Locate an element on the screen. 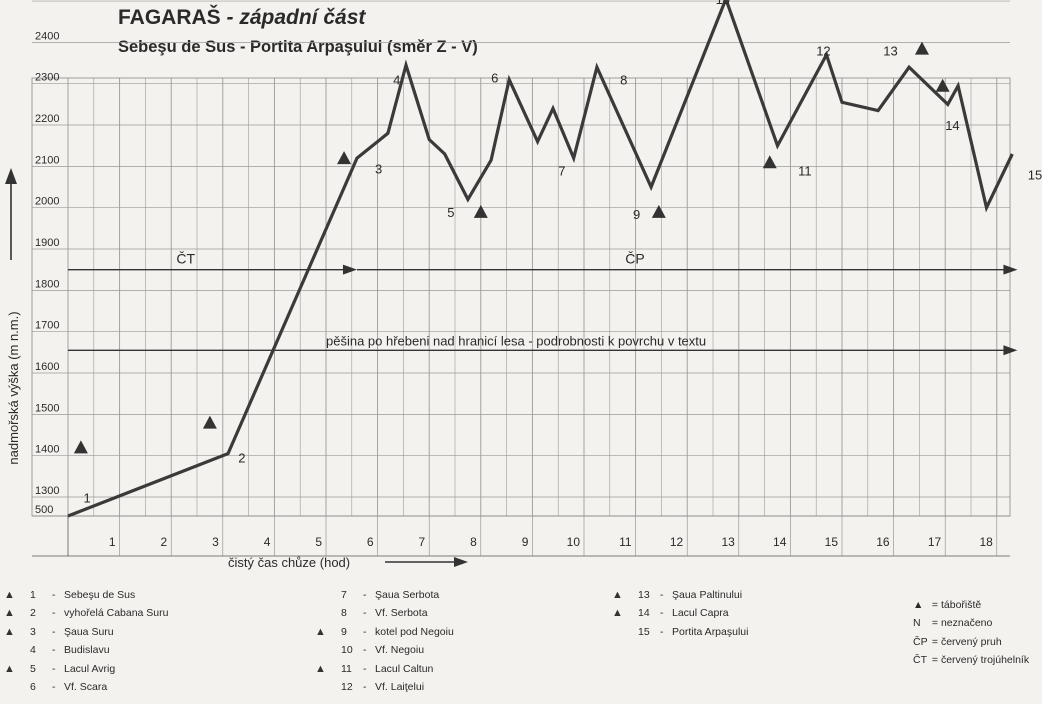 This screenshot has width=1042, height=704. legend-name: Şaua Suru is located at coordinates (89, 631).